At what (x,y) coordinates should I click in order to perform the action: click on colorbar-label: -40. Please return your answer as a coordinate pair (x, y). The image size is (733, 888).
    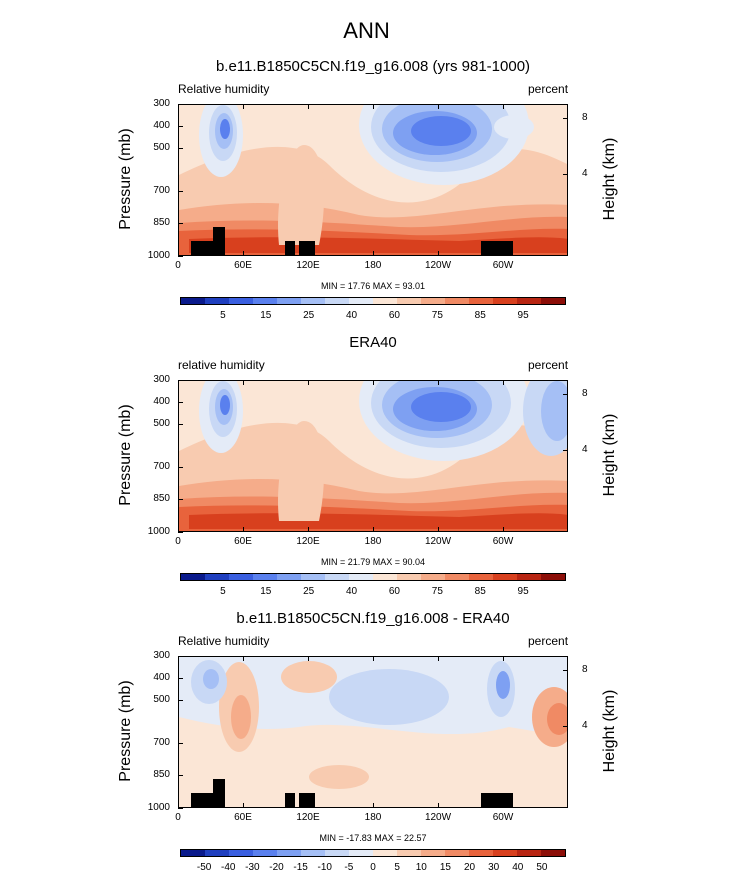
    Looking at the image, I should click on (228, 867).